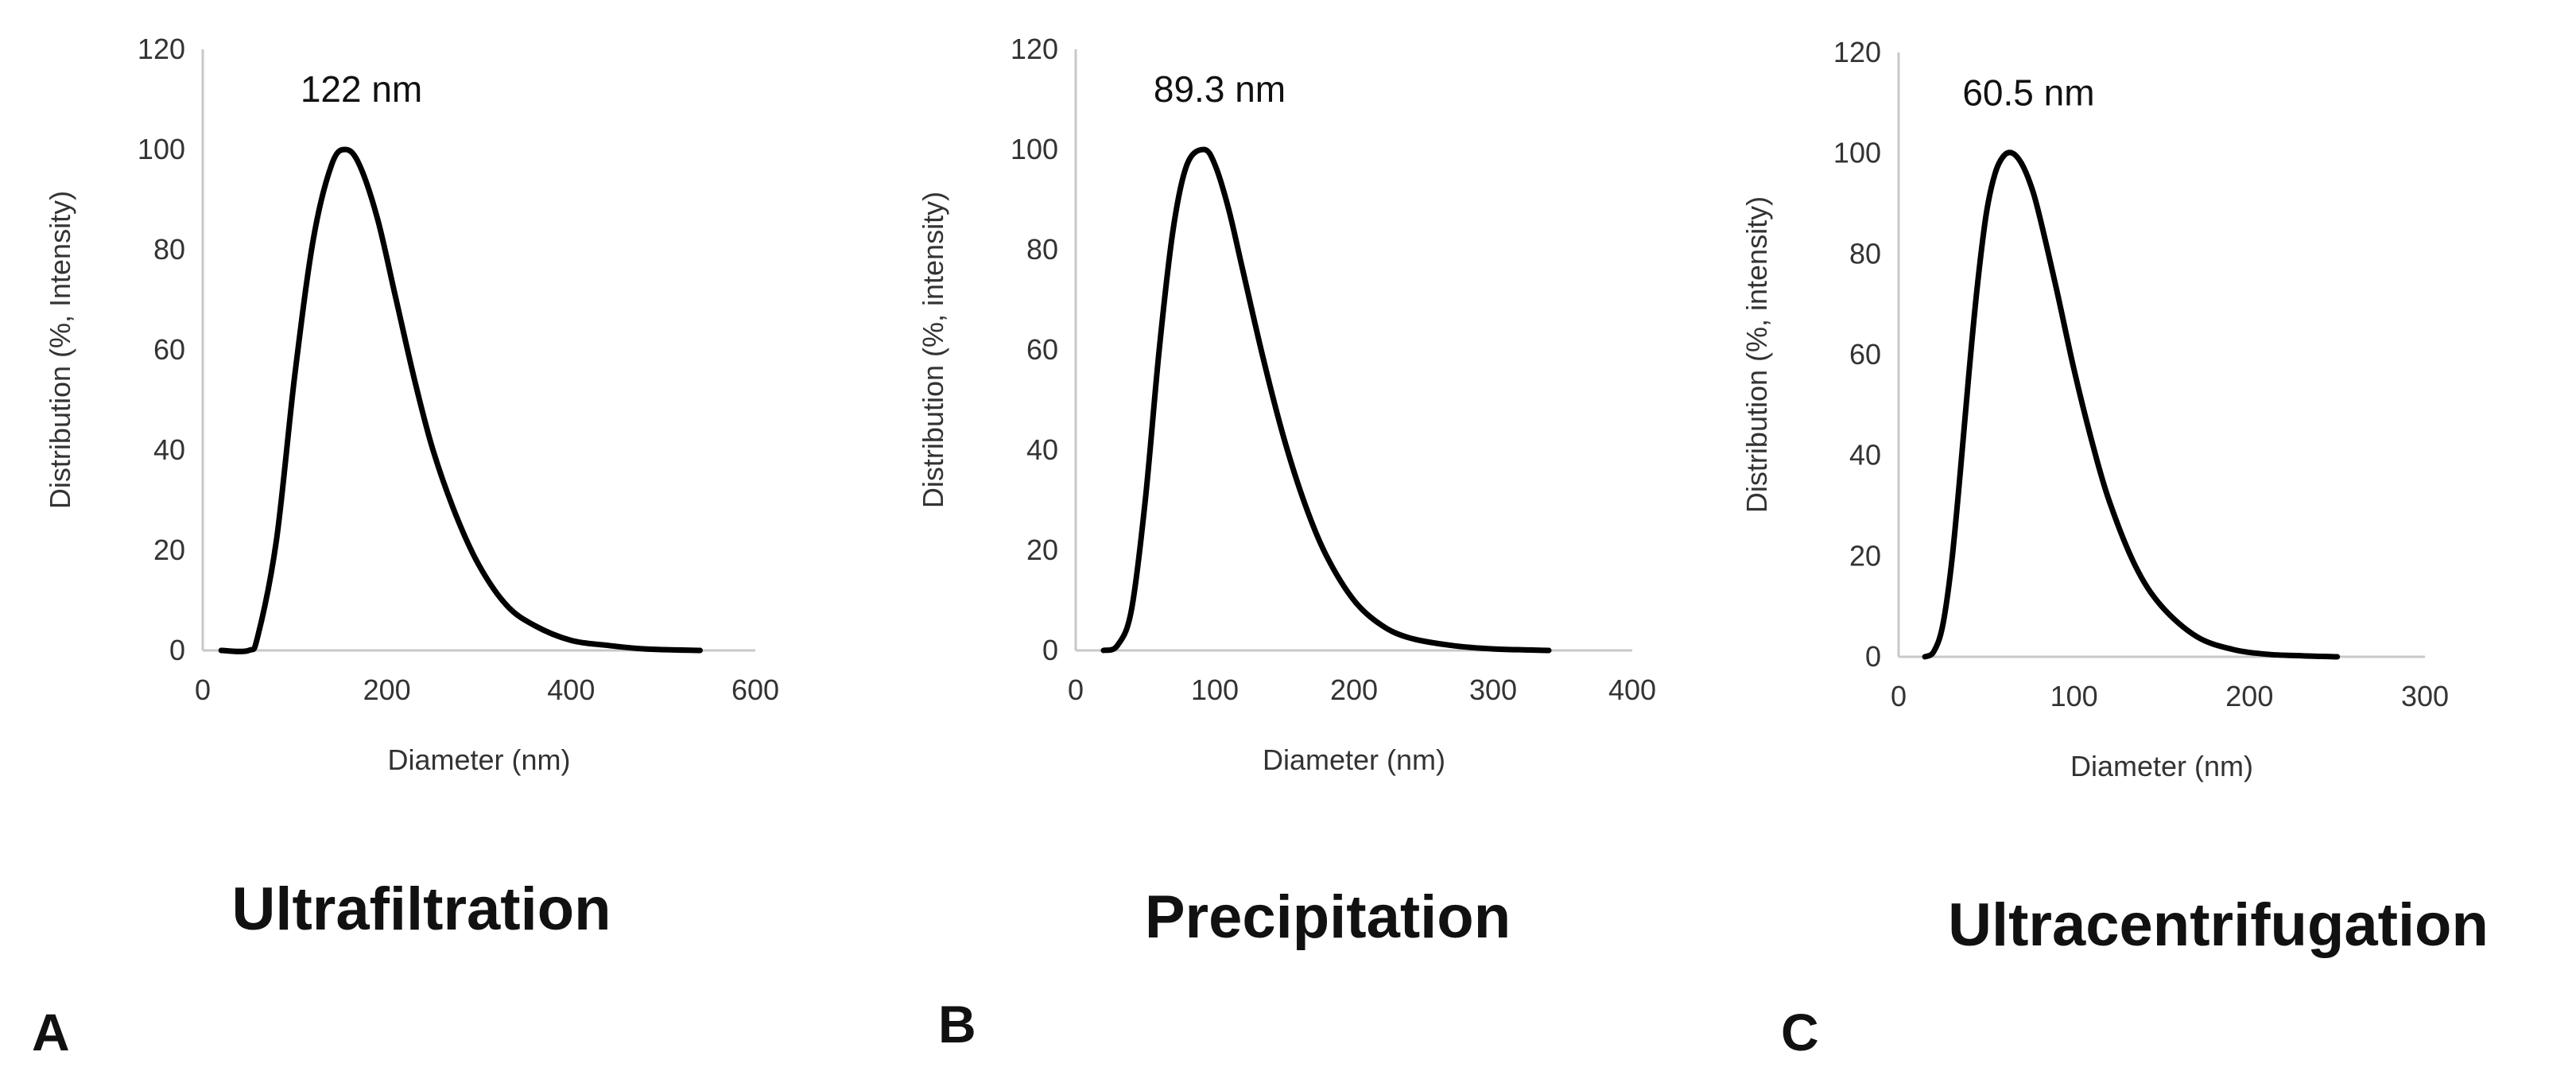  What do you see at coordinates (755, 689) in the screenshot?
I see `x-tick-label: 600` at bounding box center [755, 689].